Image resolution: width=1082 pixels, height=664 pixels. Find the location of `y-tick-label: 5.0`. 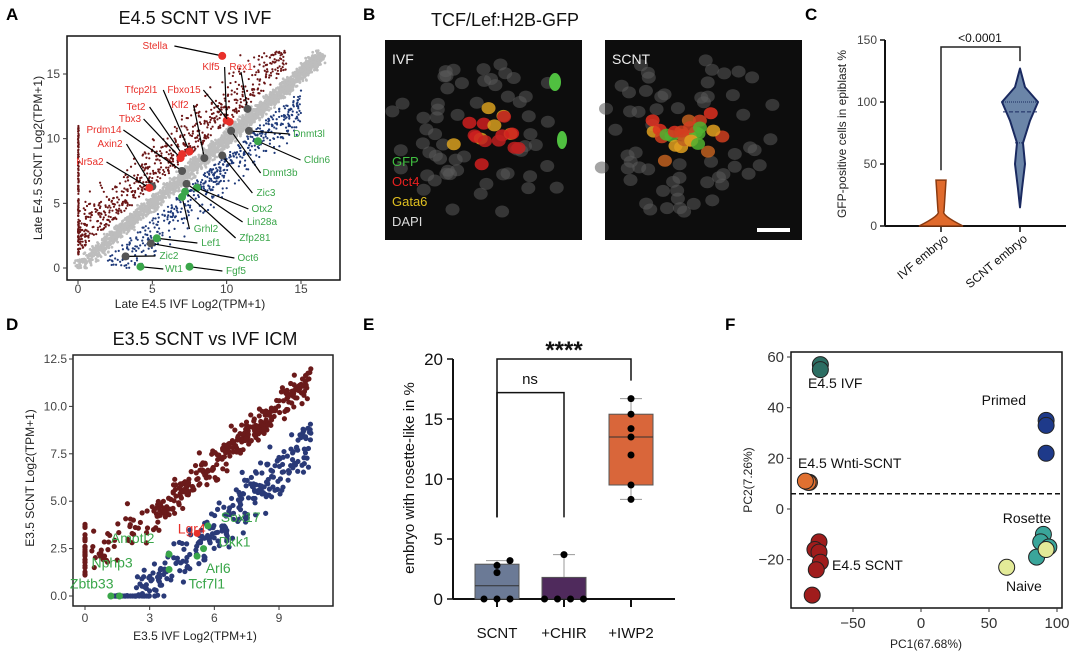

y-tick-label: 5.0 is located at coordinates (58, 501).